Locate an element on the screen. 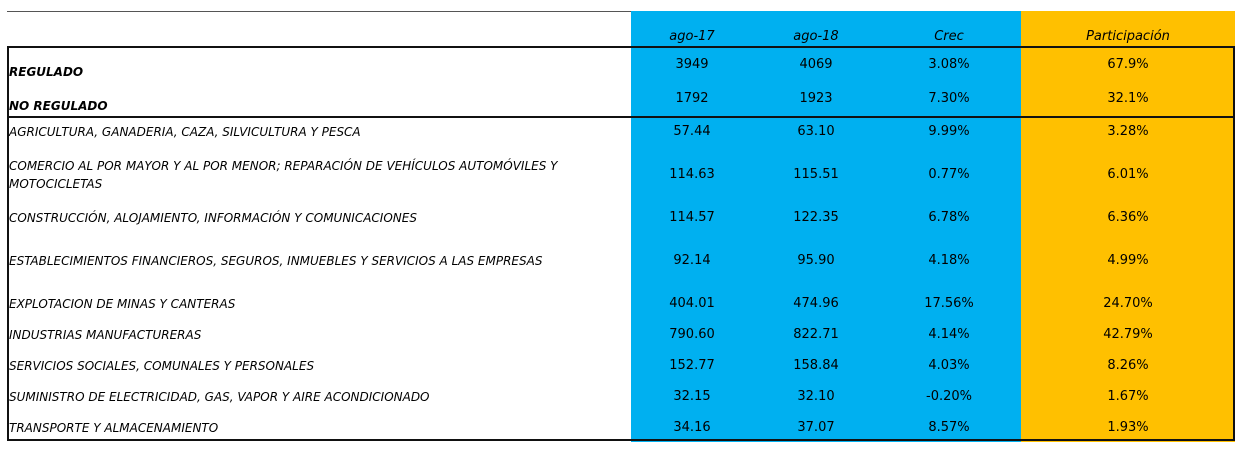  cell-participacion: 24.70% is located at coordinates (1128, 303).